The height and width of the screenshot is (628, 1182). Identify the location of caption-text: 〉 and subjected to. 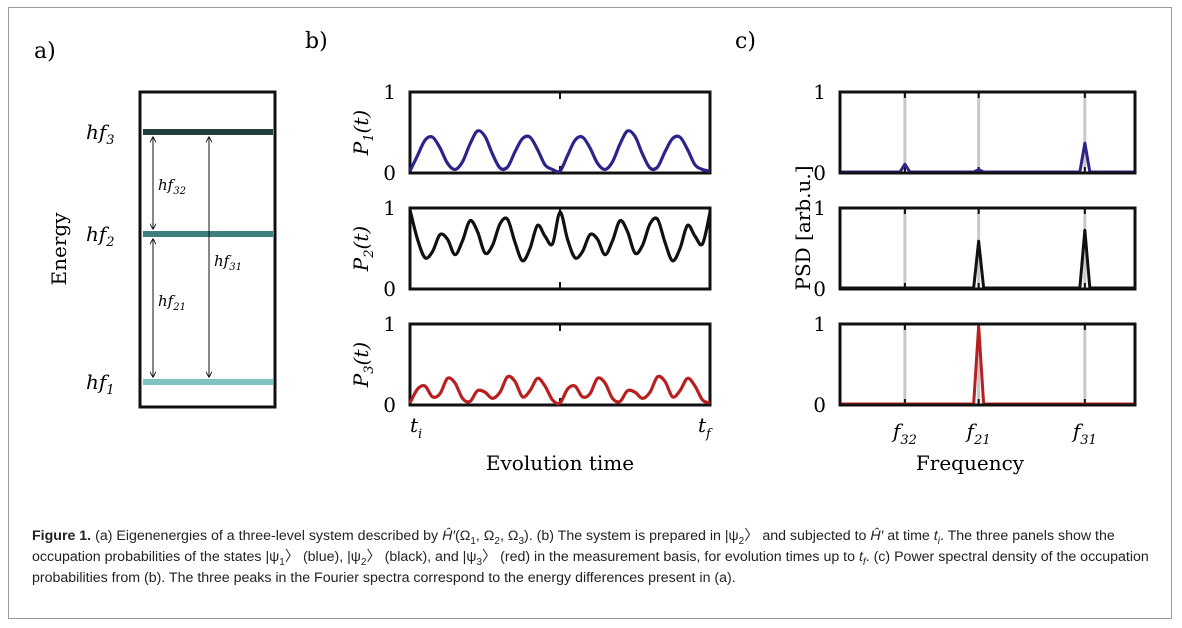
(807, 536).